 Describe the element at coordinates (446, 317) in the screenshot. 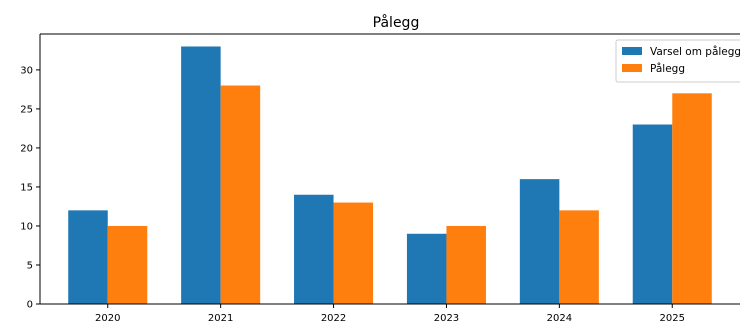

I see `x-tick-label: 2023` at that location.